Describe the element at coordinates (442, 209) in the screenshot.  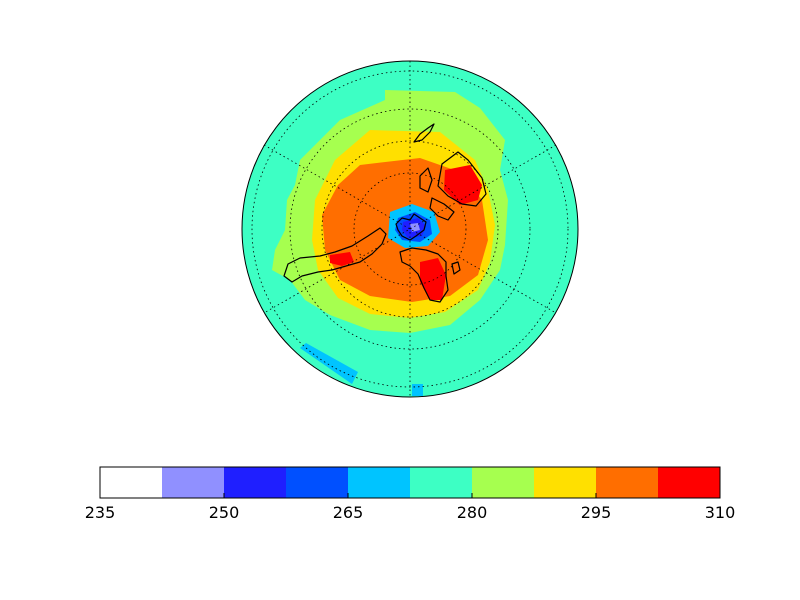
I see `coastline-indonesia` at that location.